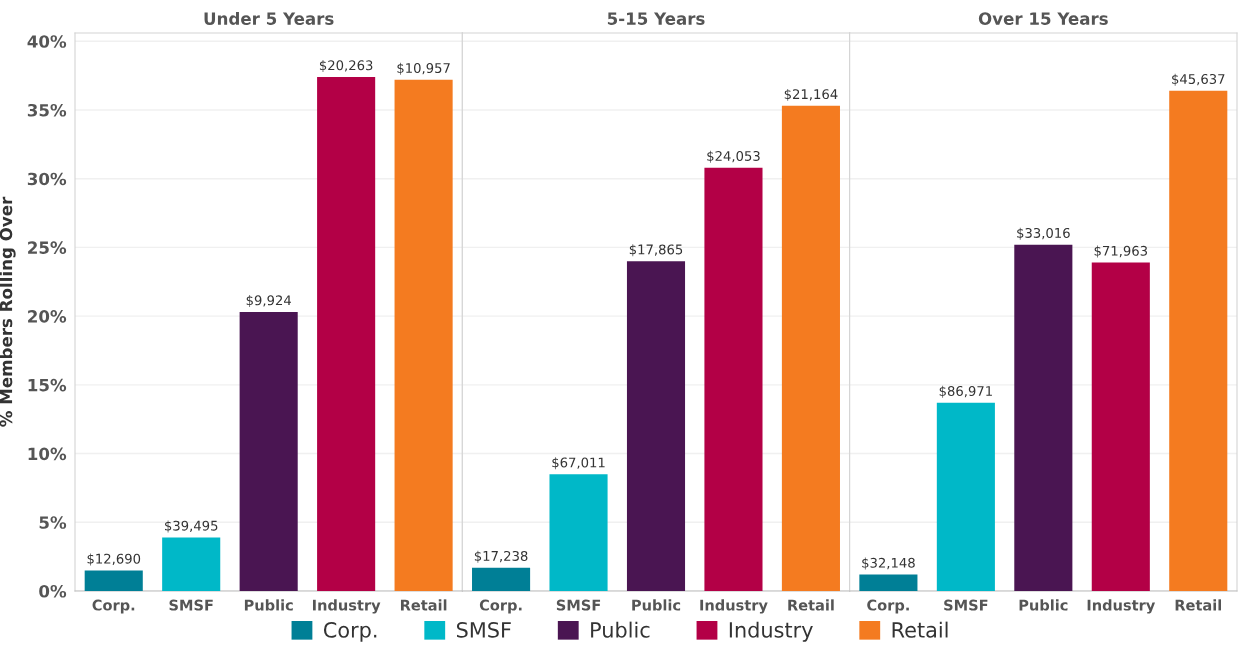 This screenshot has height=654, width=1241. Describe the element at coordinates (656, 18) in the screenshot. I see `chart-title: 5-15 Years` at that location.